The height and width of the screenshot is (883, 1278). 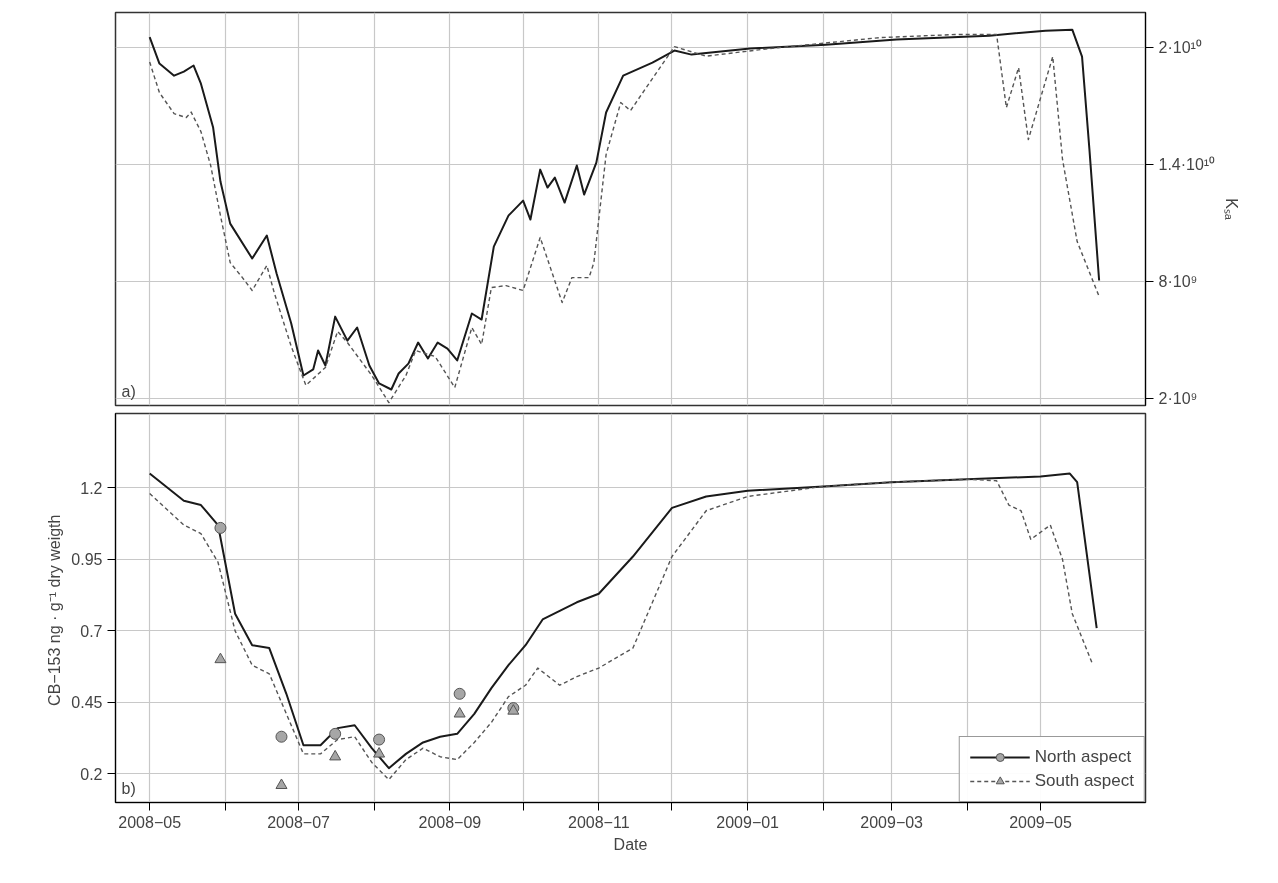 I want to click on y-tick-label: 1.2, so click(x=91, y=488).